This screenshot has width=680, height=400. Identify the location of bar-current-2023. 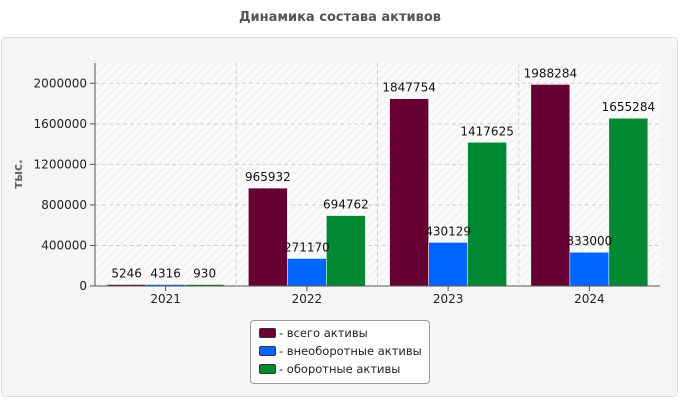
(487, 214).